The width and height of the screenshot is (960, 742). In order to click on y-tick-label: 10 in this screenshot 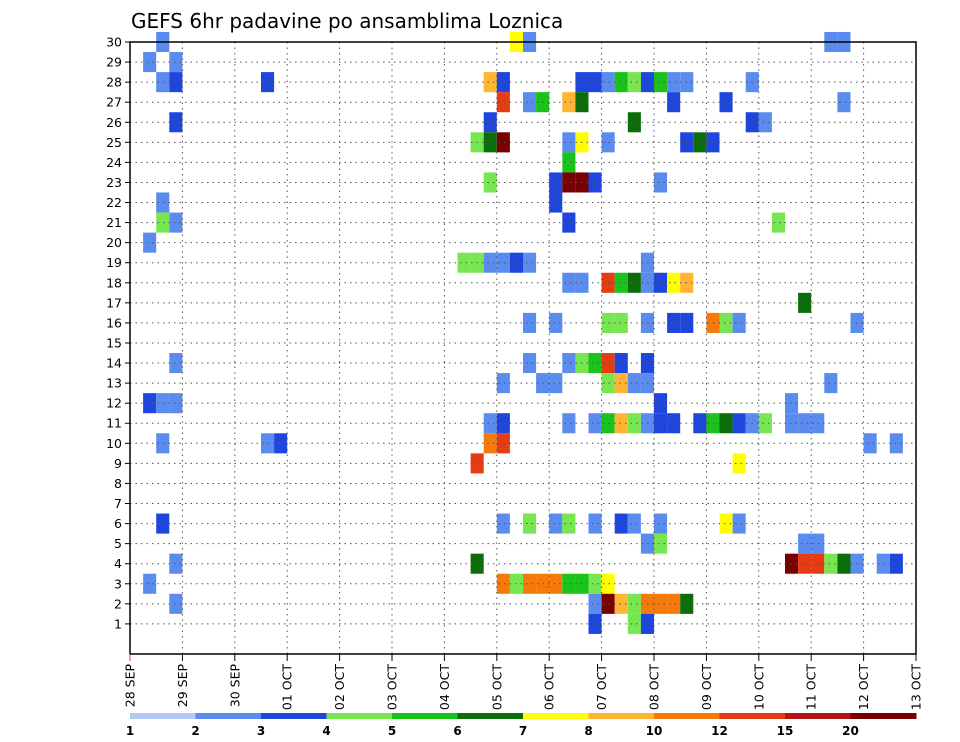, I will do `click(114, 443)`.